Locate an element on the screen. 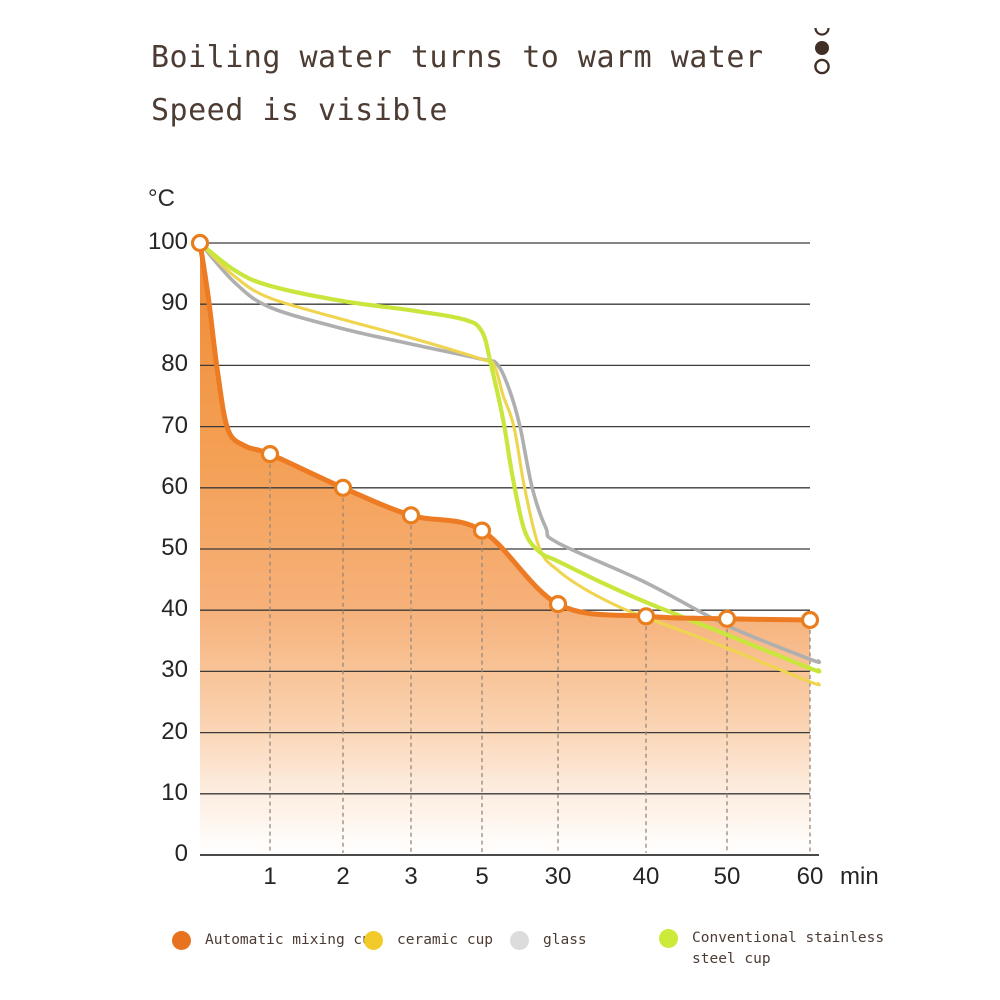  carousel-dots is located at coordinates (822, 51).